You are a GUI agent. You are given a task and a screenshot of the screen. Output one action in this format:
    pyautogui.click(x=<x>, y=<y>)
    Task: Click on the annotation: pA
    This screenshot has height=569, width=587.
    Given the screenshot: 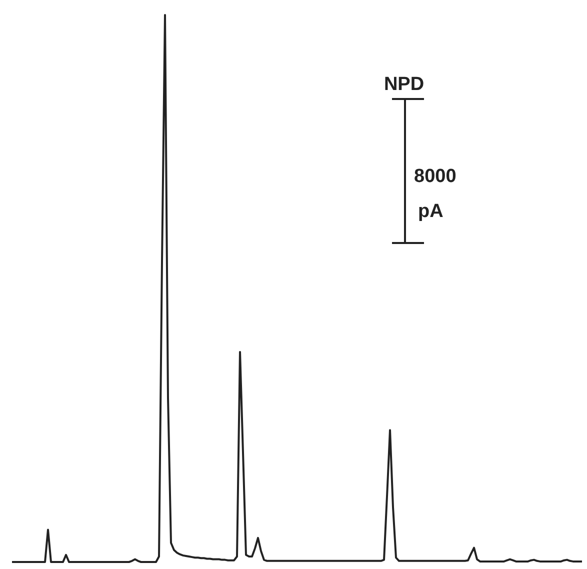 What is the action you would take?
    pyautogui.click(x=431, y=211)
    